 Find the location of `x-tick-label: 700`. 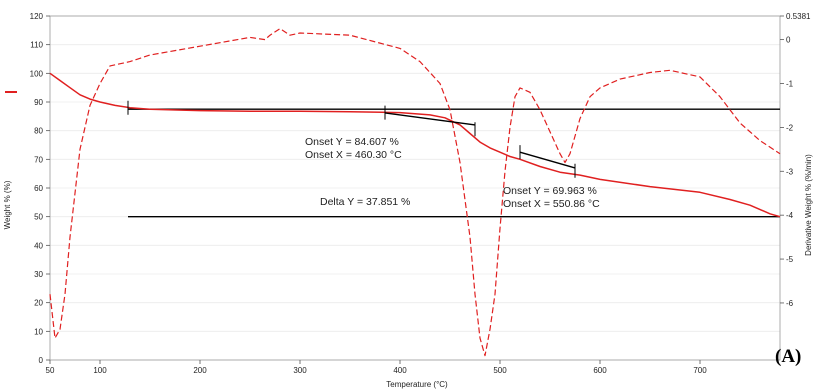

x-tick-label: 700 is located at coordinates (700, 370).